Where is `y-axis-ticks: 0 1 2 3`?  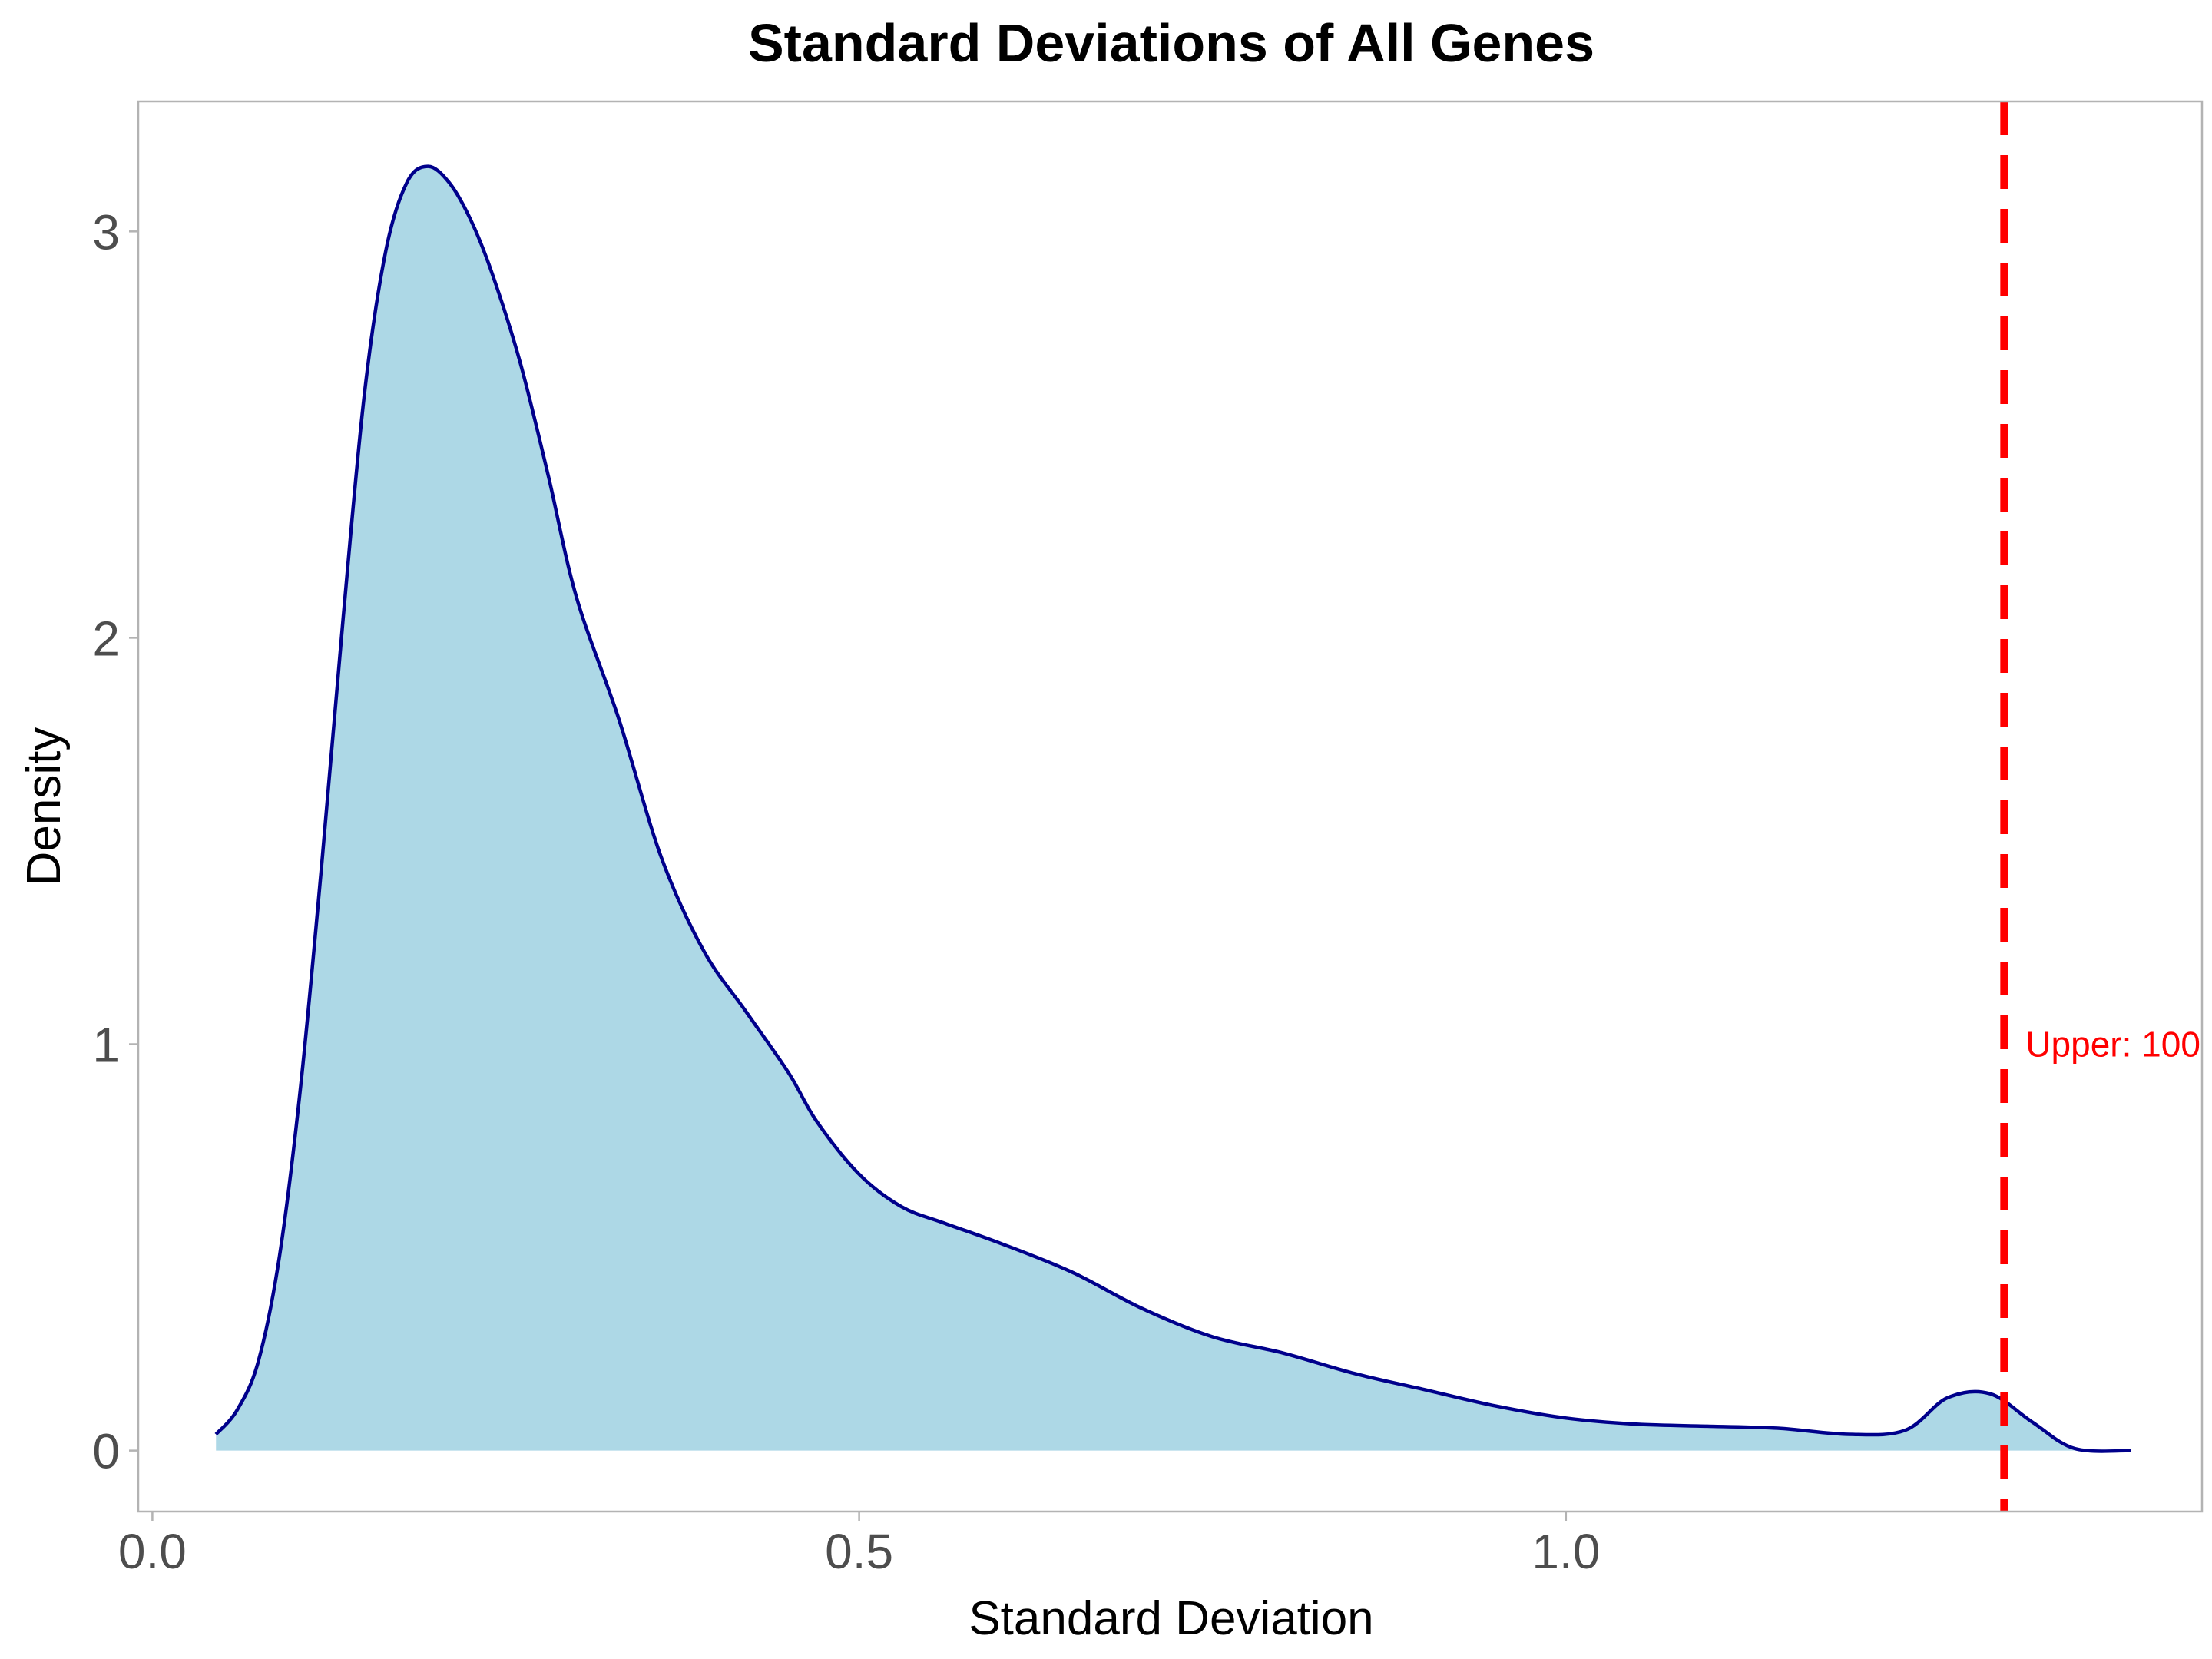 y-axis-ticks: 0 1 2 3 is located at coordinates (115, 841).